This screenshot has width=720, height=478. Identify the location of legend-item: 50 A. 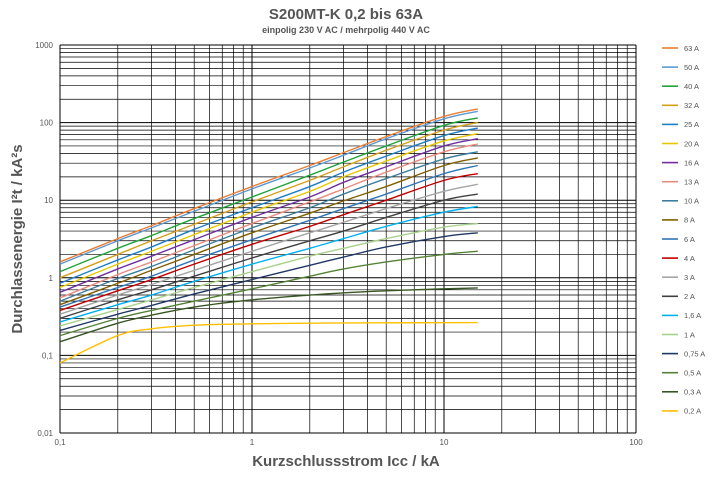
(680, 67).